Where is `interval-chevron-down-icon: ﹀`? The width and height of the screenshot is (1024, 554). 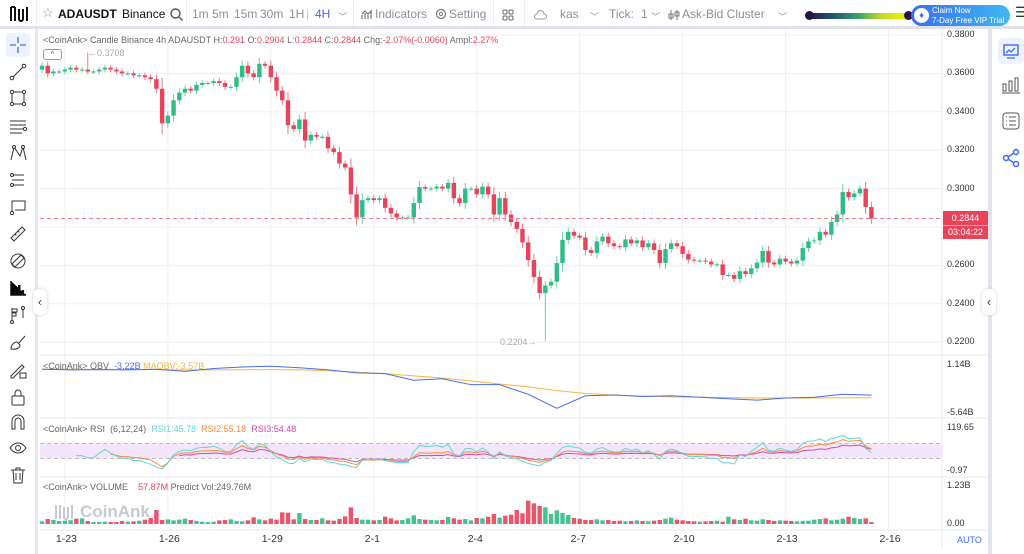
interval-chevron-down-icon: ﹀ is located at coordinates (343, 17).